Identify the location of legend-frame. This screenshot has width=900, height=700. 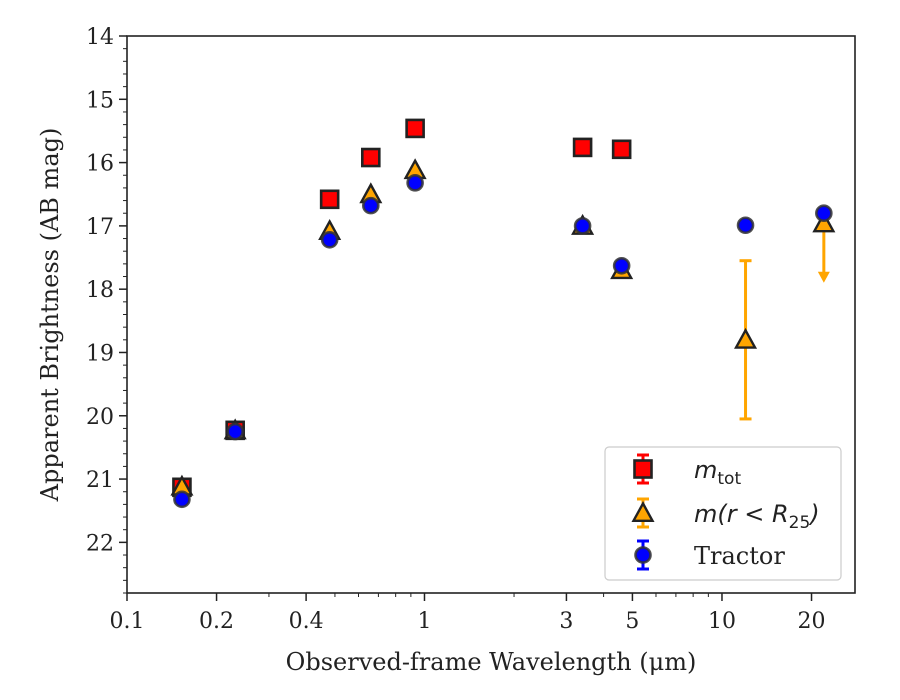
(723, 513).